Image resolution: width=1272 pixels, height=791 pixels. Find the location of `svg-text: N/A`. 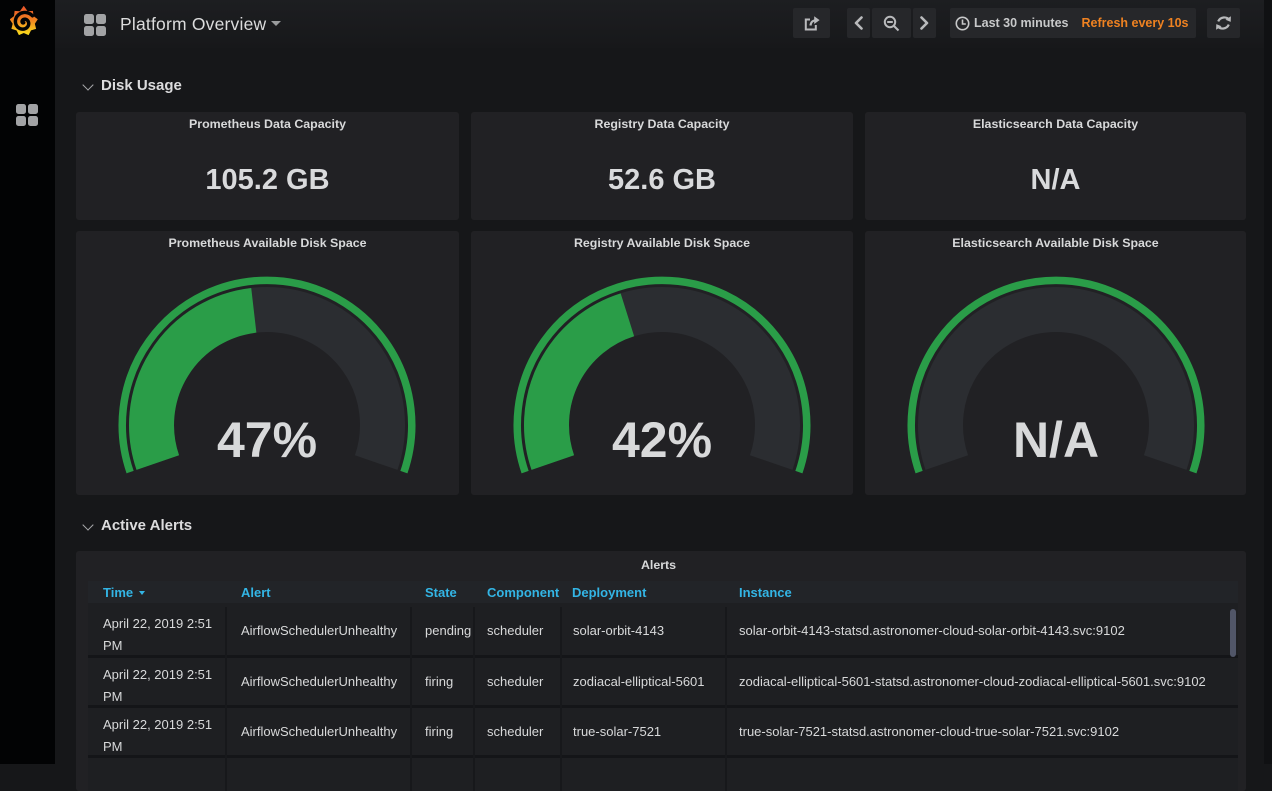

svg-text: N/A is located at coordinates (1056, 440).